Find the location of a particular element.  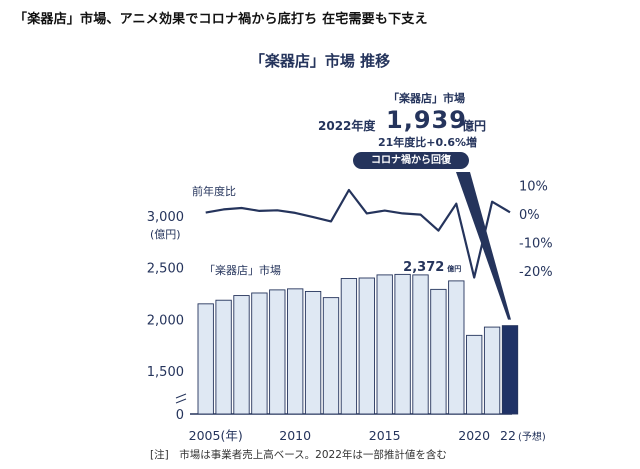

bar-2022 is located at coordinates (510, 370).